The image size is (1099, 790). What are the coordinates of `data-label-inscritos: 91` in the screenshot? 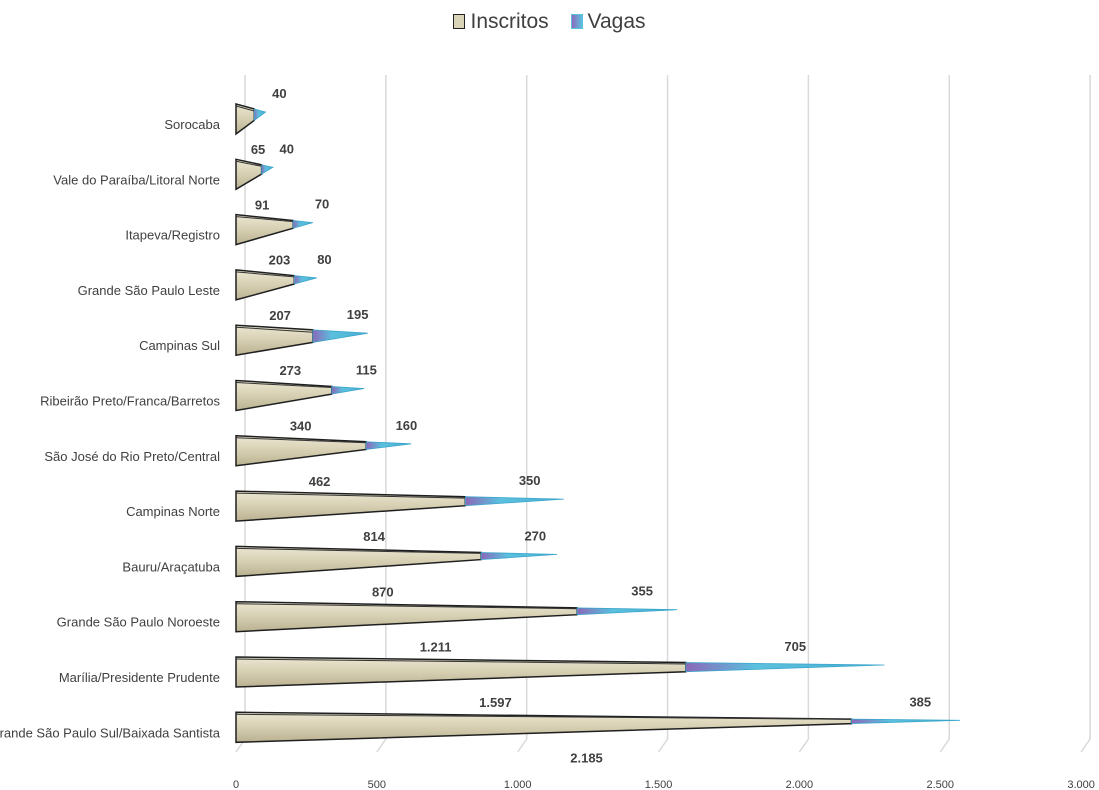 It's located at (262, 204).